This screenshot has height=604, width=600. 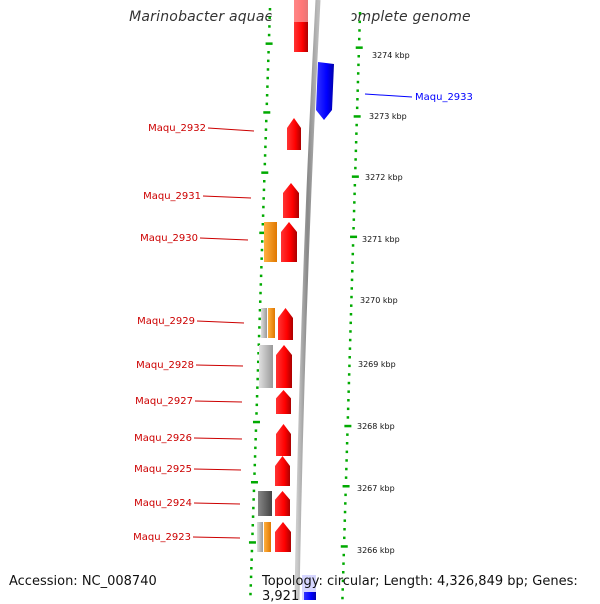 What do you see at coordinates (391, 55) in the screenshot?
I see `ruler-label: 3274 kbp` at bounding box center [391, 55].